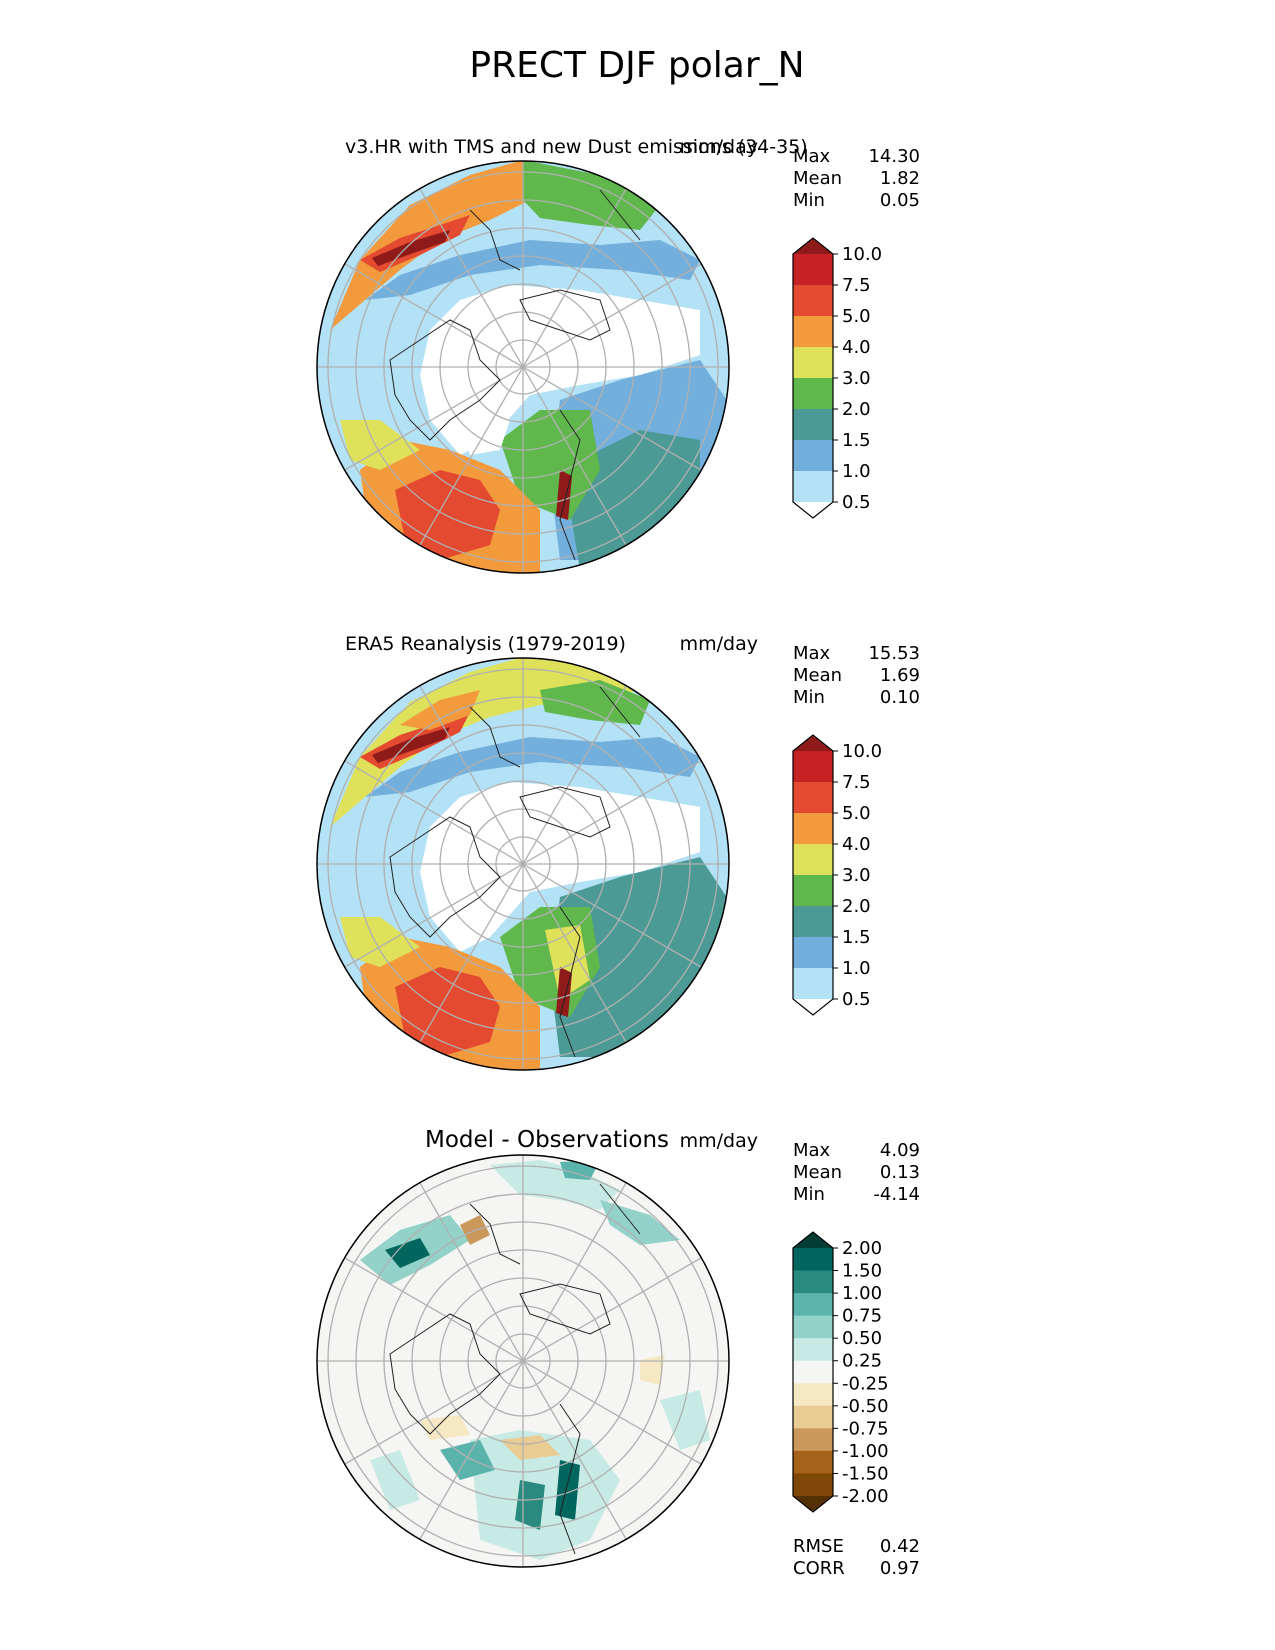 The image size is (1275, 1650). Describe the element at coordinates (856, 697) in the screenshot. I see `stat-min: Min 0.10` at that location.